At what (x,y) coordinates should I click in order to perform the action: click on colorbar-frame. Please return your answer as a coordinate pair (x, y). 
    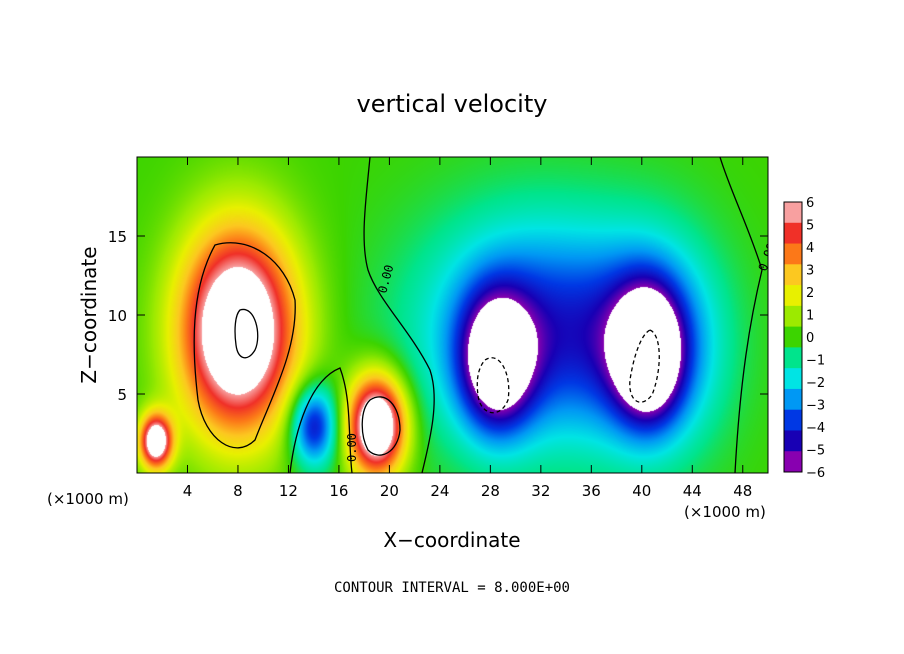
    Looking at the image, I should click on (793, 337).